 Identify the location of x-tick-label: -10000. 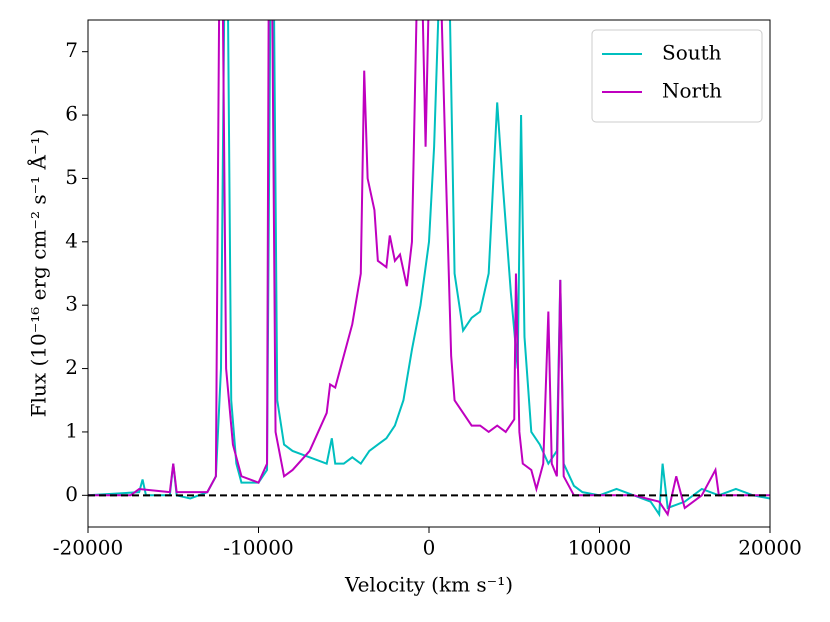
(258, 548).